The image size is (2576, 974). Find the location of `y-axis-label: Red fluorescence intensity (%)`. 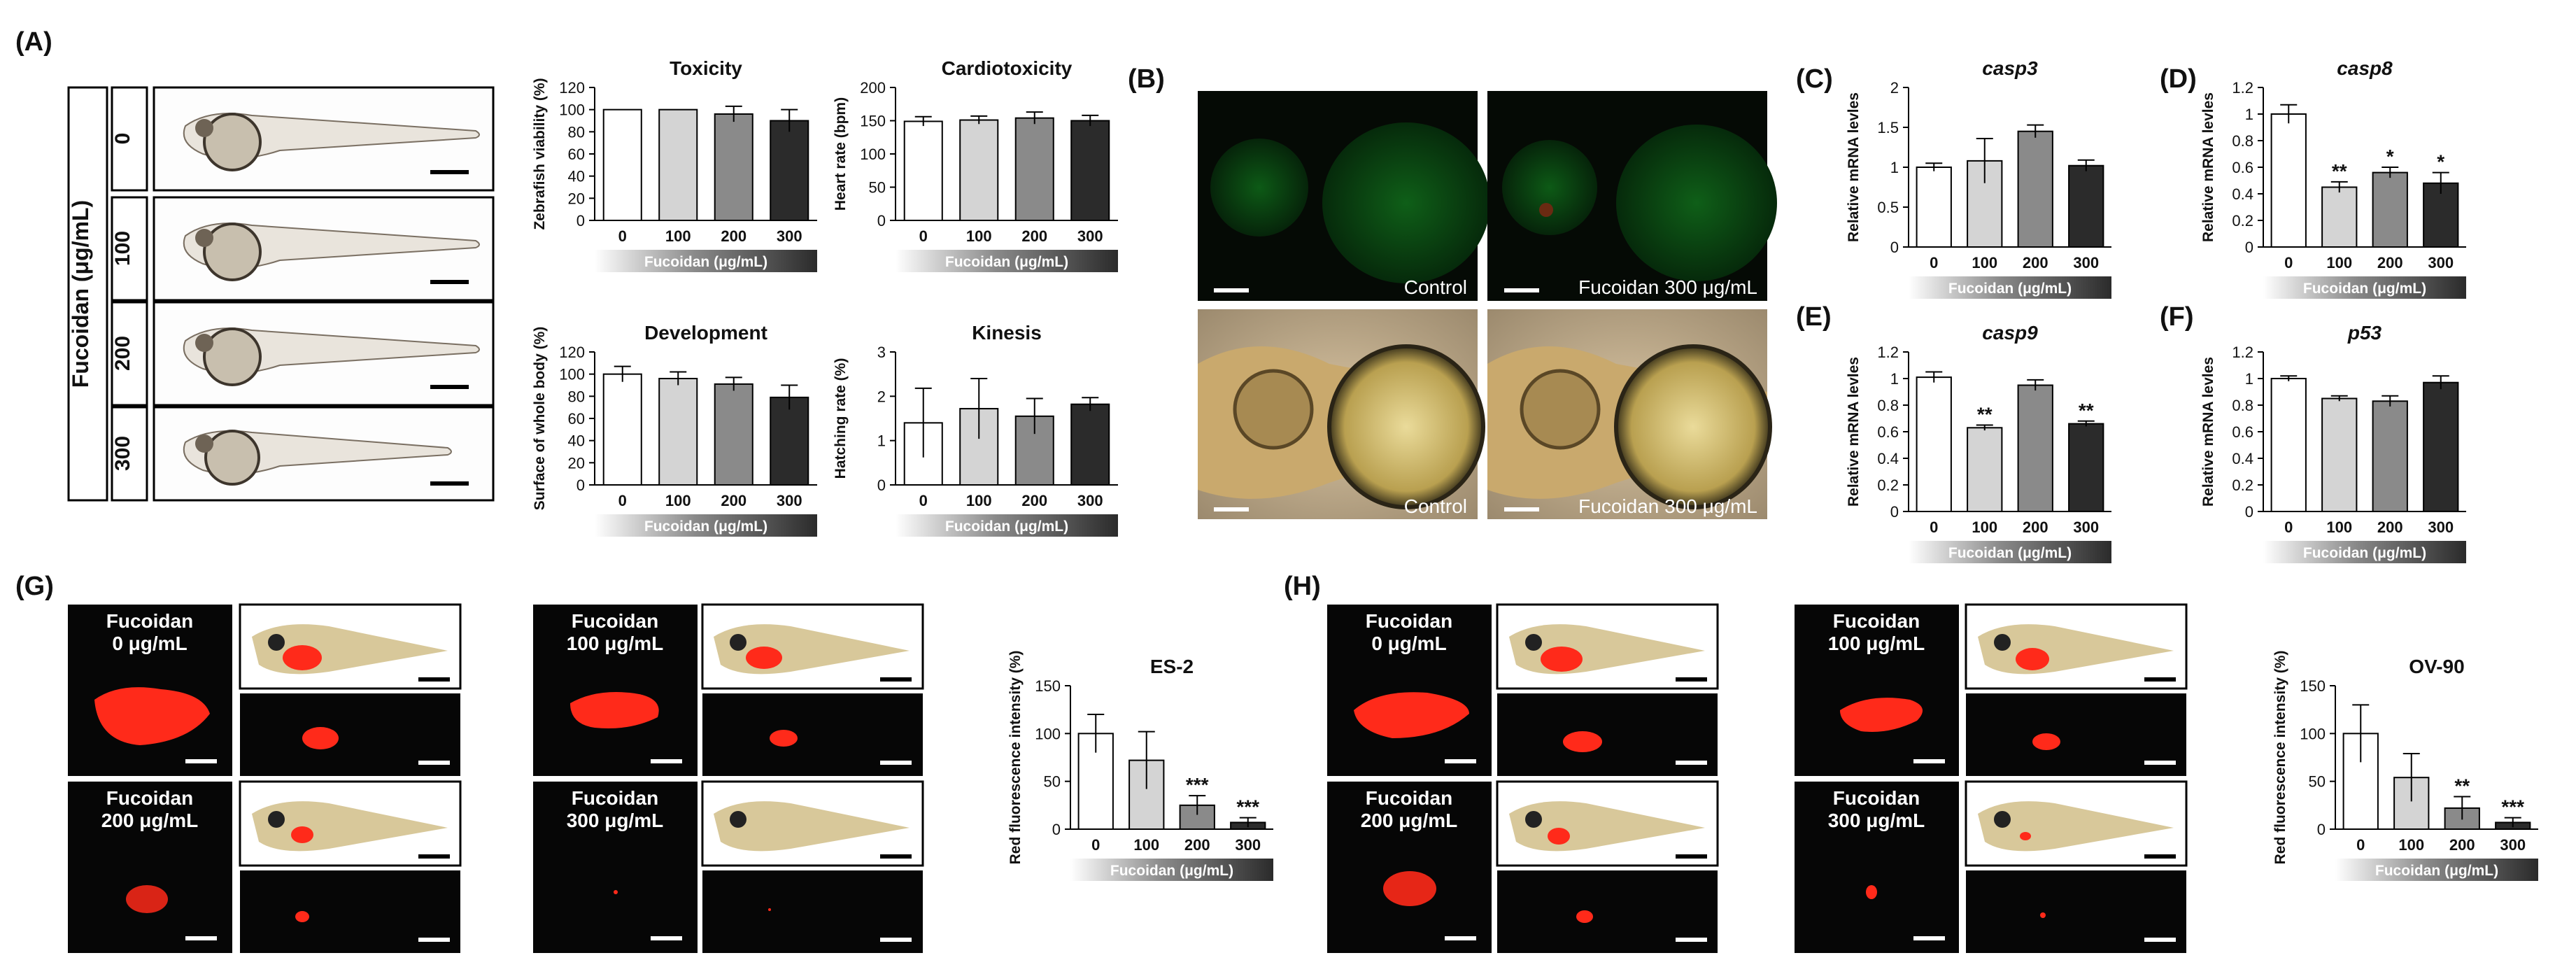

y-axis-label: Red fluorescence intensity (%) is located at coordinates (2280, 758).